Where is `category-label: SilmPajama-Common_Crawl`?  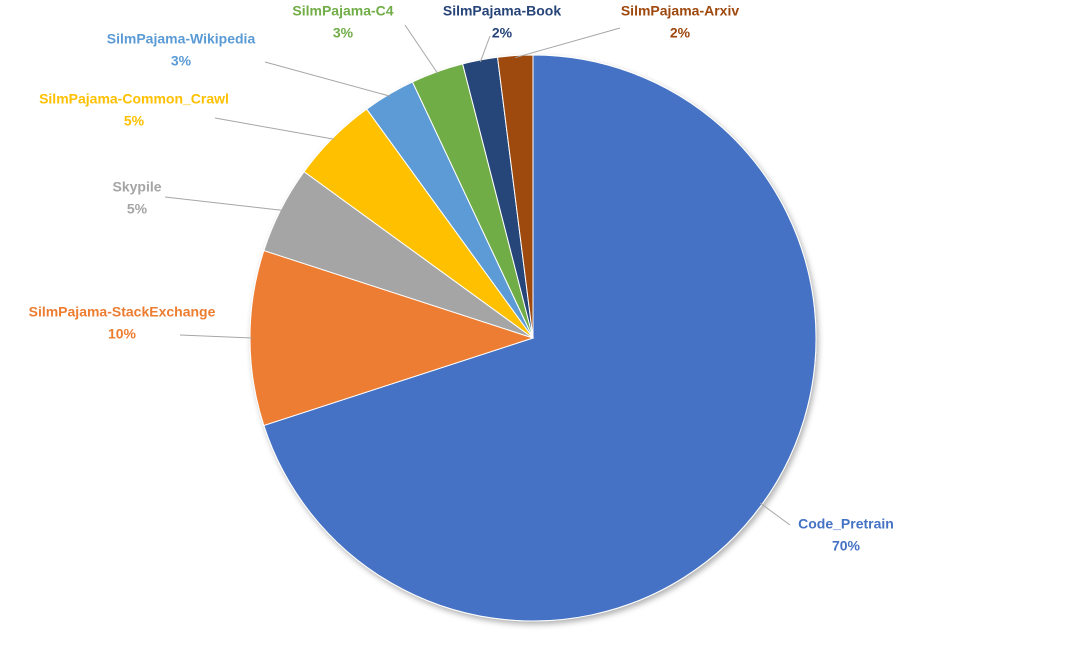
category-label: SilmPajama-Common_Crawl is located at coordinates (134, 99).